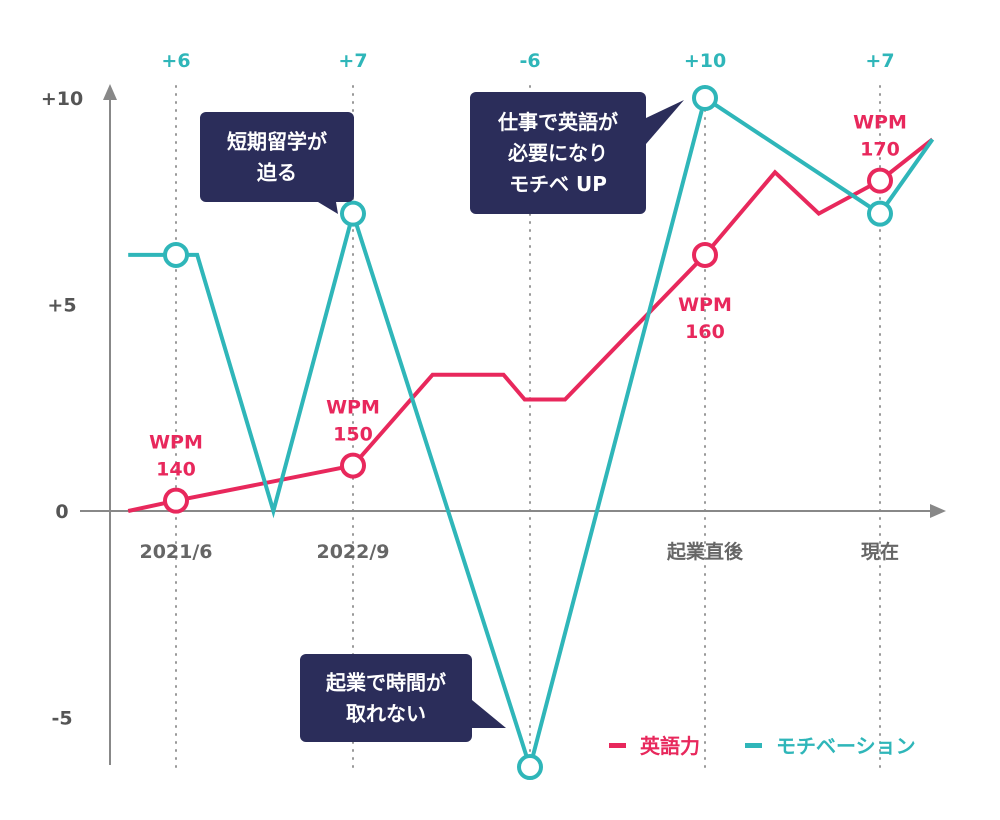 This screenshot has height=820, width=1000. Describe the element at coordinates (277, 142) in the screenshot. I see `callout-text: 短期留学が` at that location.